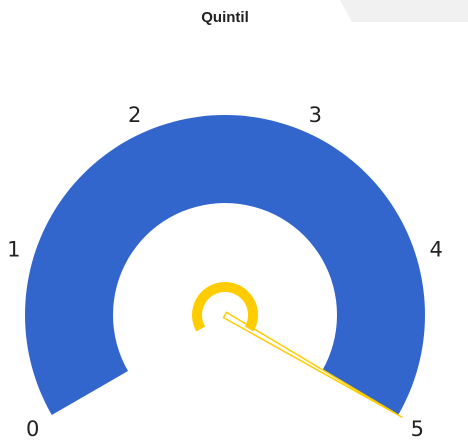  I want to click on needle-pivot, so click(225, 307).